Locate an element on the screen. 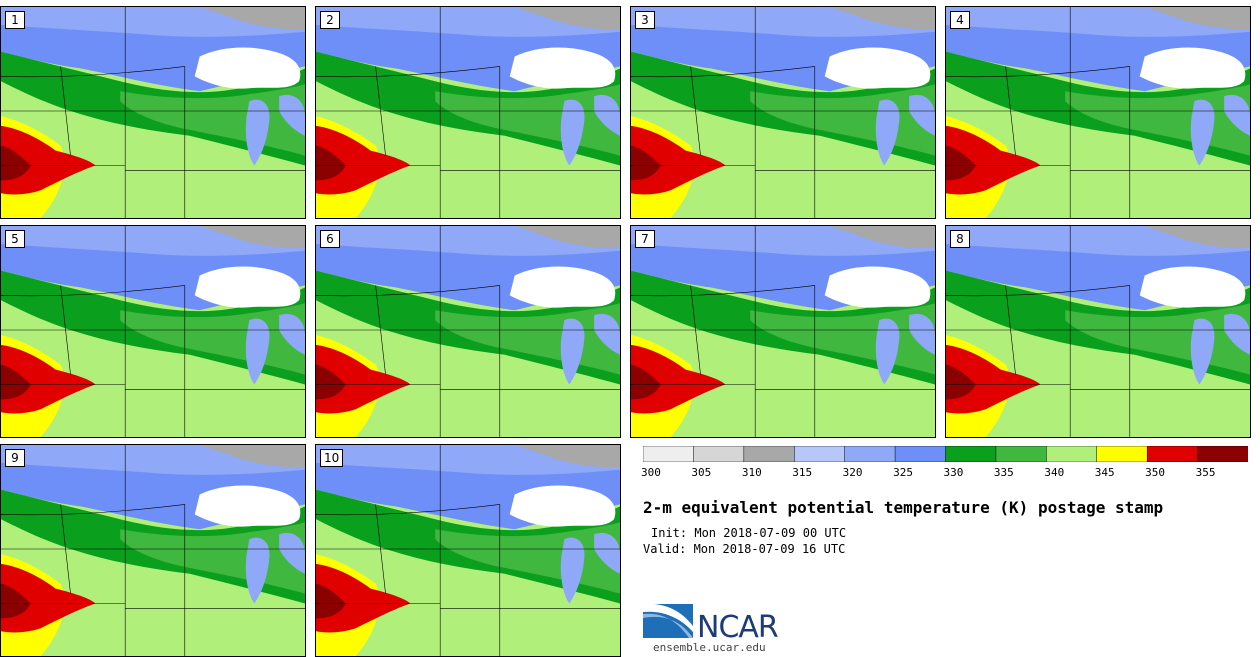 The height and width of the screenshot is (657, 1260). member-panel-3: 3 is located at coordinates (783, 112).